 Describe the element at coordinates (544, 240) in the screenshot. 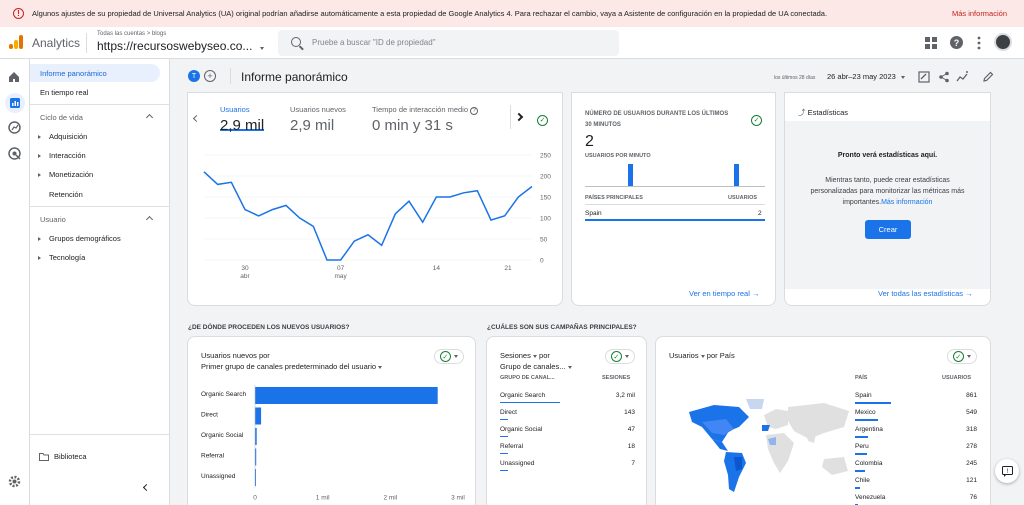

I see `y-tick-label: 50` at that location.